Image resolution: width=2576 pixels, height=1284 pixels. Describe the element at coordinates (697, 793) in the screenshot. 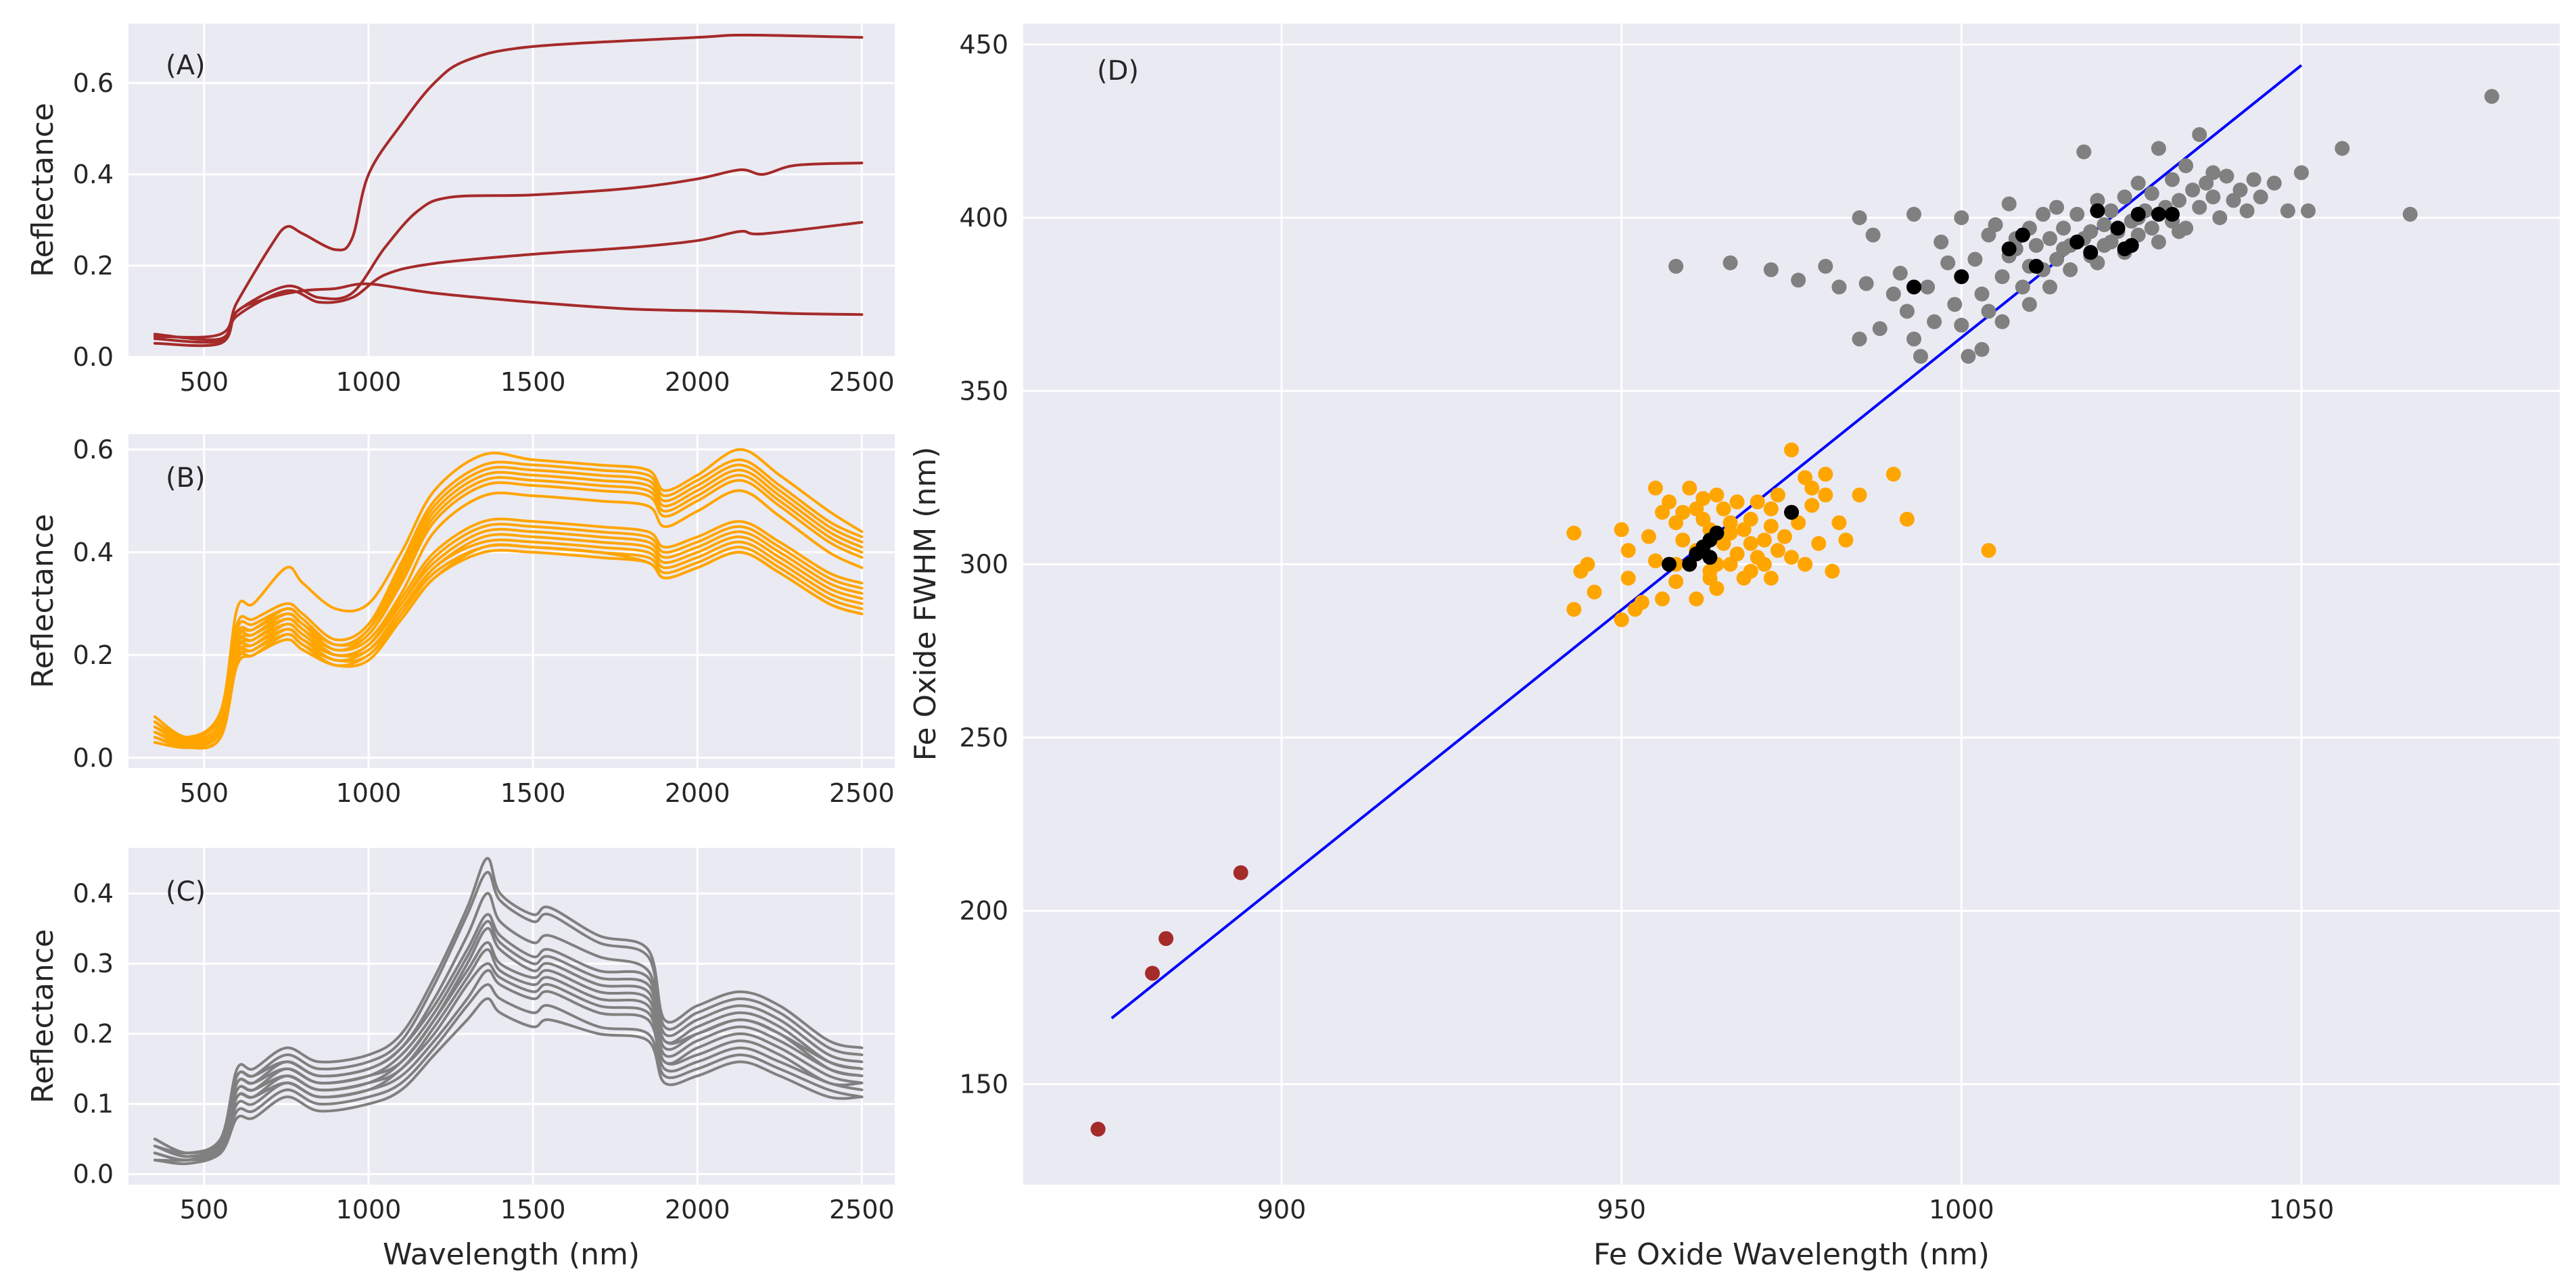

I see `panel-b-x-tick-label: 2000` at that location.